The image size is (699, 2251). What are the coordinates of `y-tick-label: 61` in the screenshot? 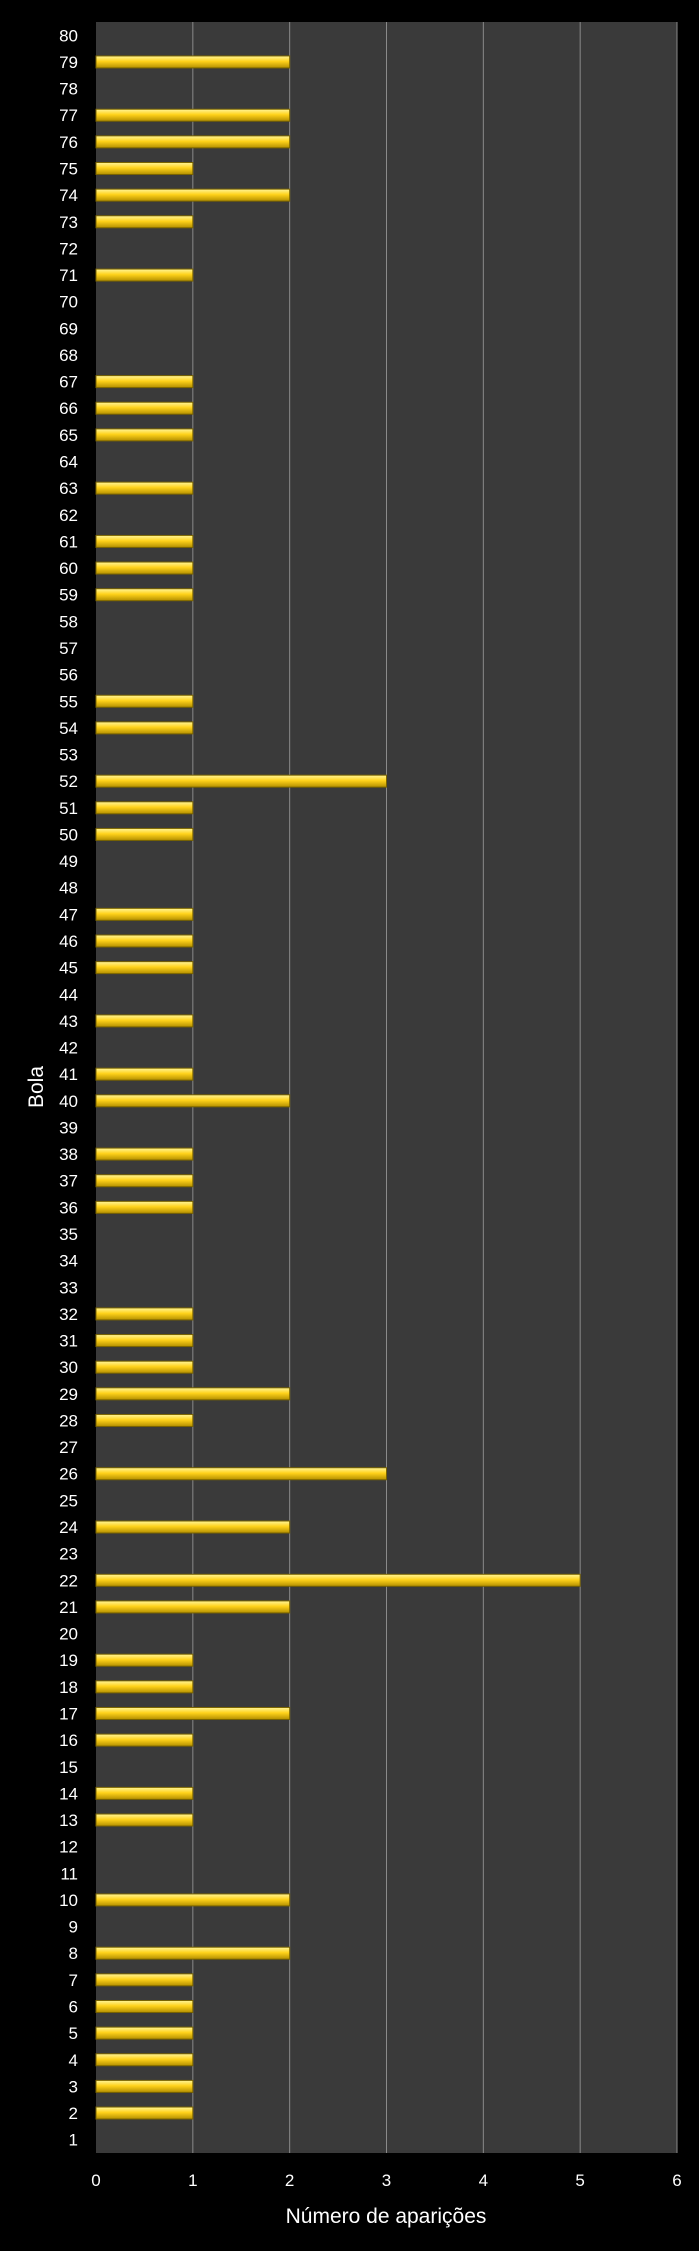 It's located at (68, 541).